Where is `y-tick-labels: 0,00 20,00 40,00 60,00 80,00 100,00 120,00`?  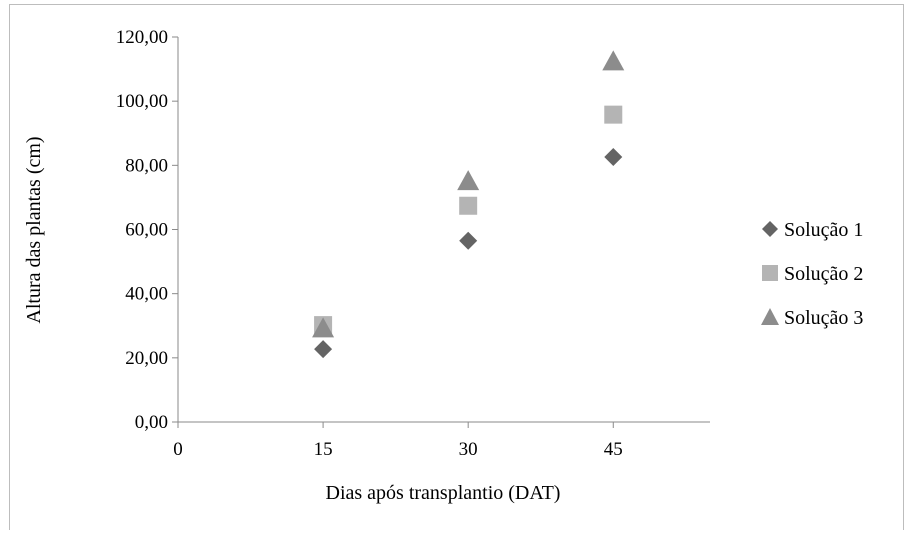 y-tick-labels: 0,00 20,00 40,00 60,00 80,00 100,00 120,00 is located at coordinates (142, 230).